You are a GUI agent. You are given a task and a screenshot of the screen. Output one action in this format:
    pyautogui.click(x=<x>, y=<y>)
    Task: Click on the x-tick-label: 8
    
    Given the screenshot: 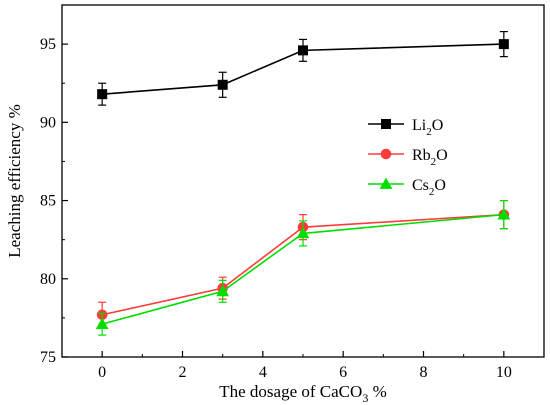 What is the action you would take?
    pyautogui.click(x=424, y=372)
    